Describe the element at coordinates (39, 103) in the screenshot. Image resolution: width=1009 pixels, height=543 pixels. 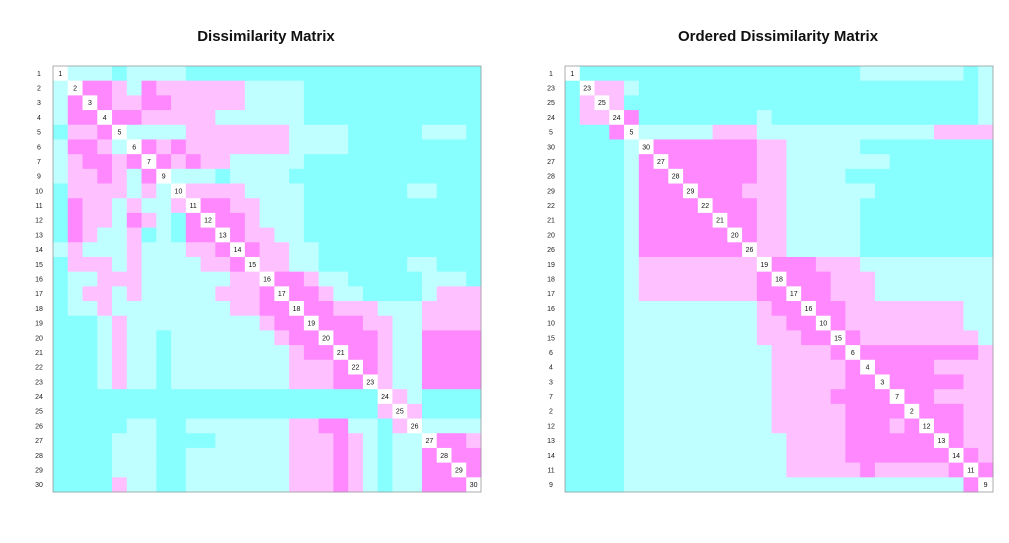
I see `row-tick-label: 3` at that location.